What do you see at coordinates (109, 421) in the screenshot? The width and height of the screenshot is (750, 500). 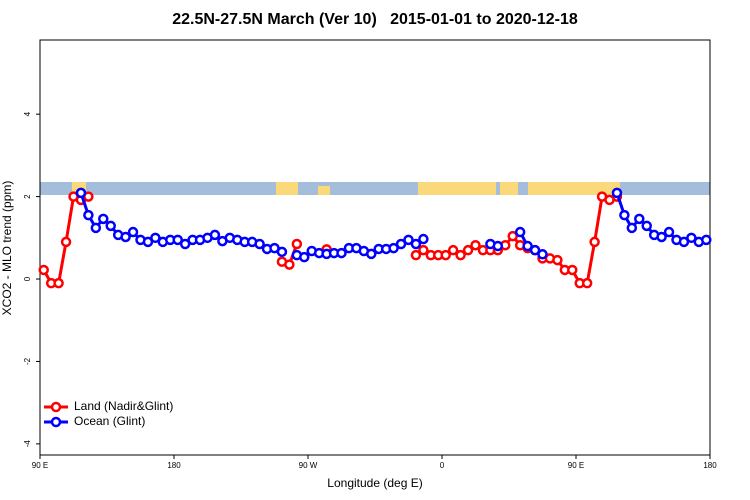 I see `legend-label: Ocean (Glint)` at bounding box center [109, 421].